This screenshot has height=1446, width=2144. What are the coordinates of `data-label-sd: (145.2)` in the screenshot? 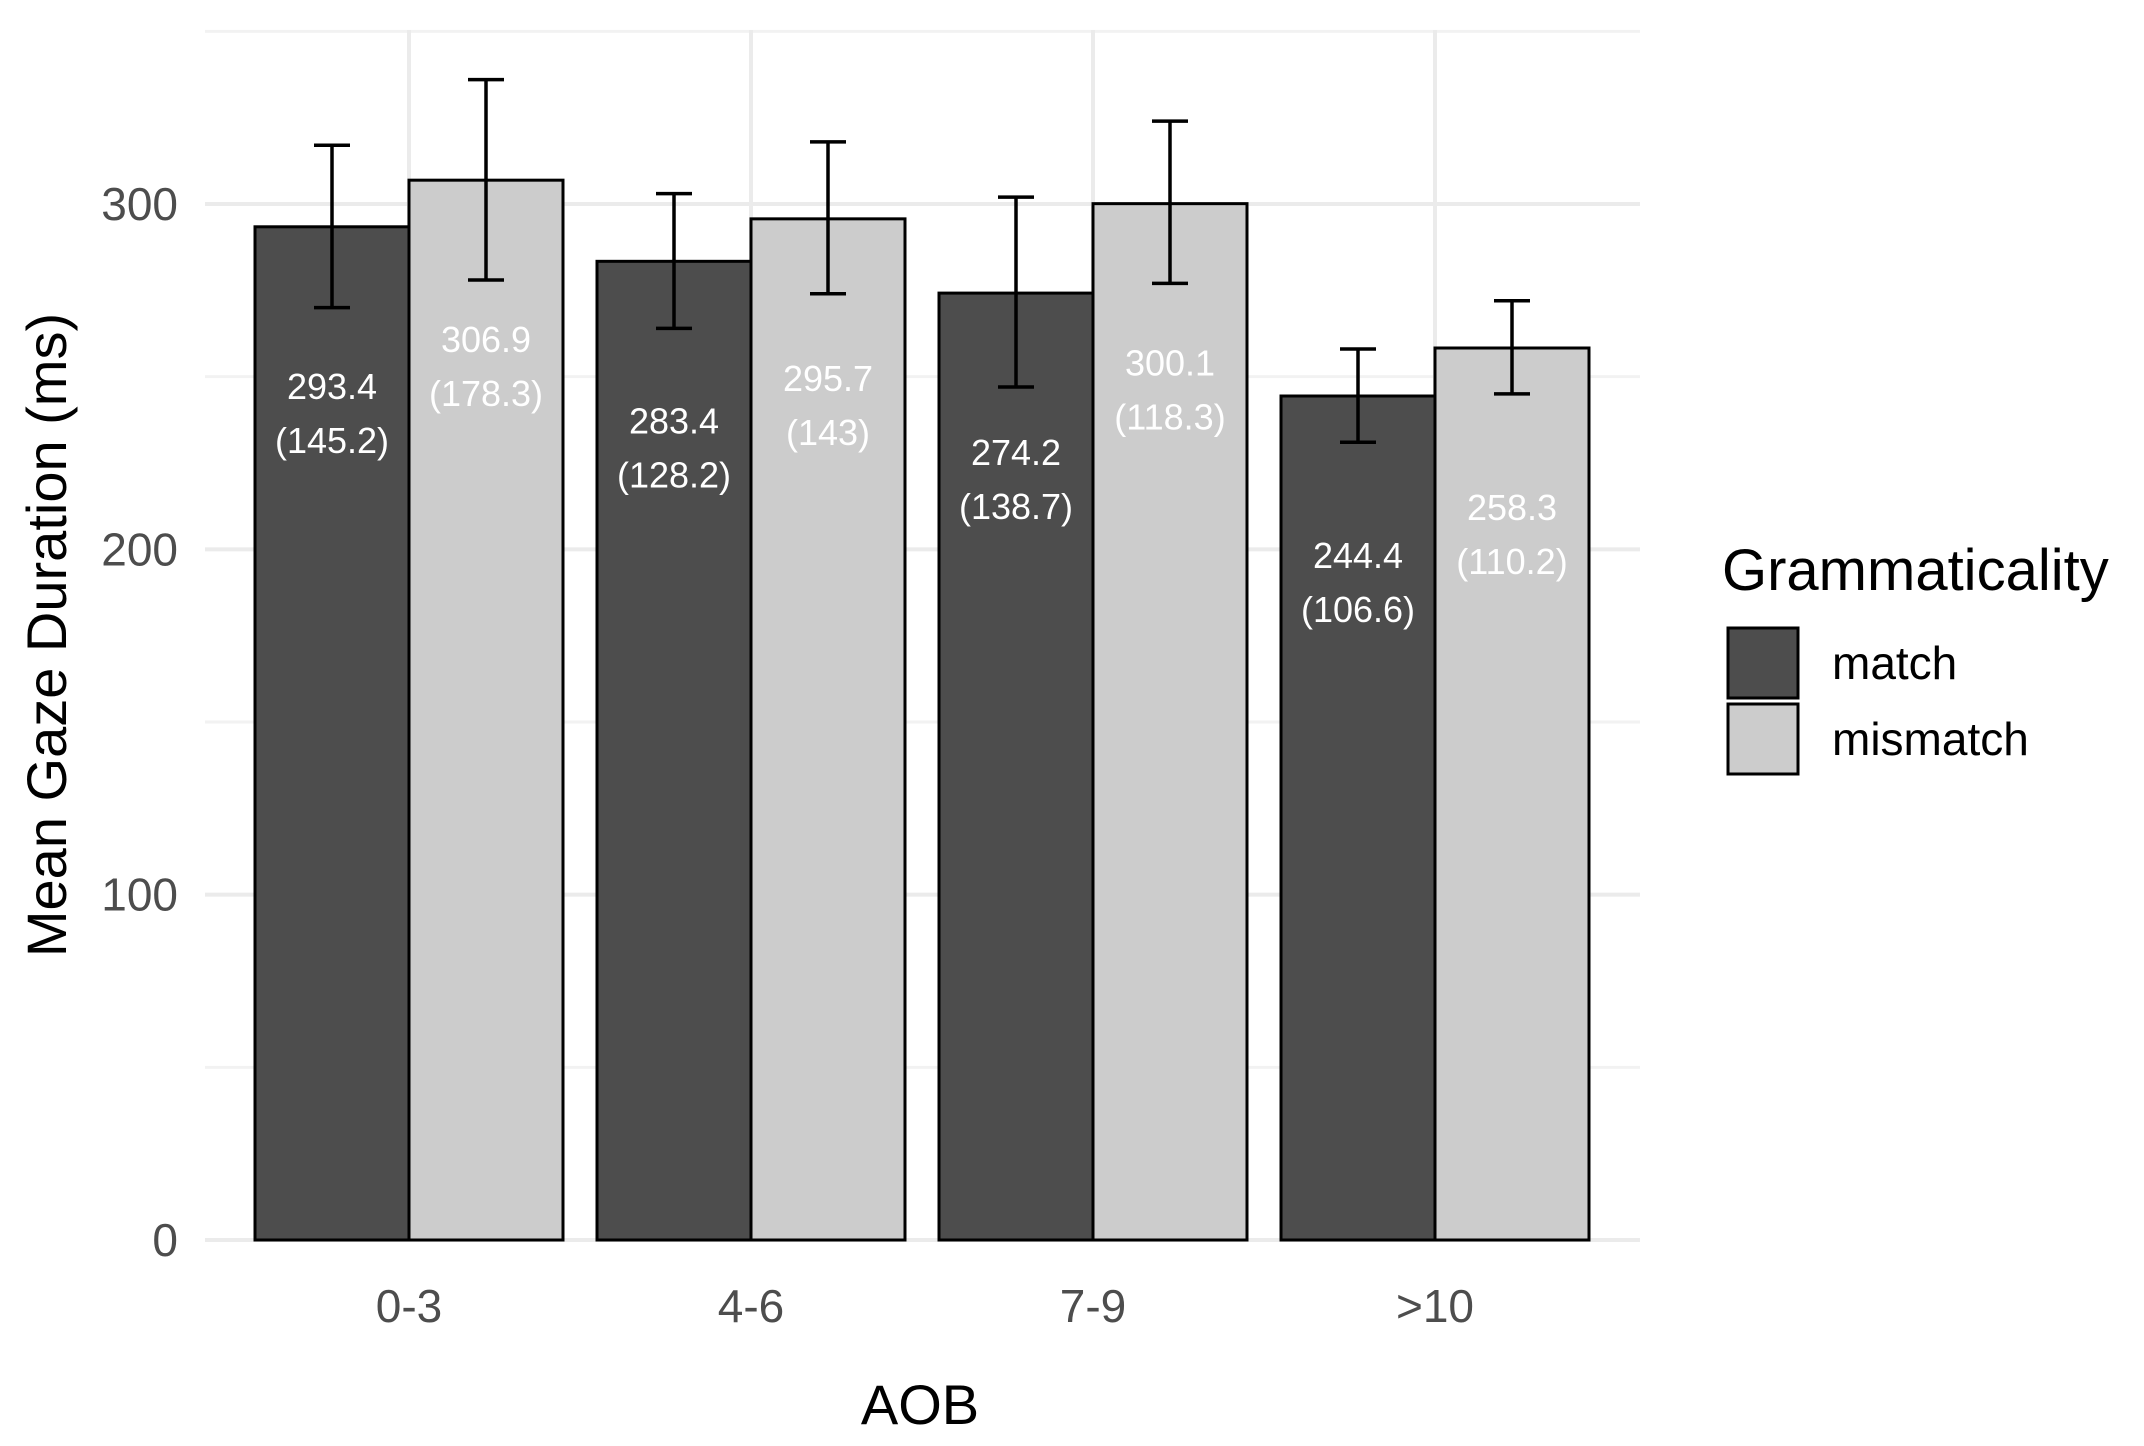 It's located at (332, 440).